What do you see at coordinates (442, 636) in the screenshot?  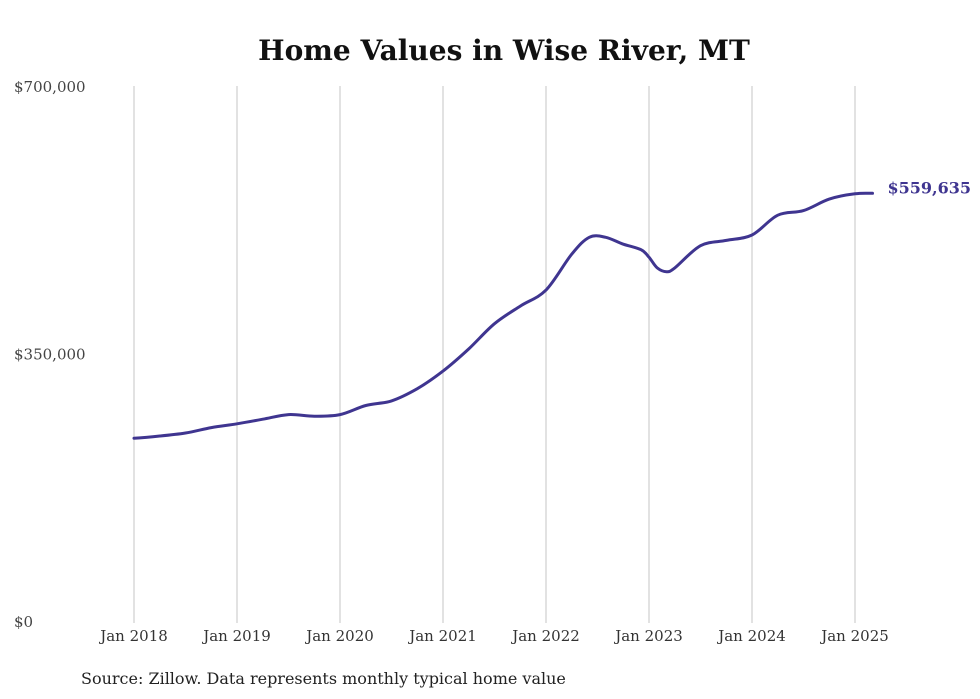 I see `x-tick-label: Jan 2021` at bounding box center [442, 636].